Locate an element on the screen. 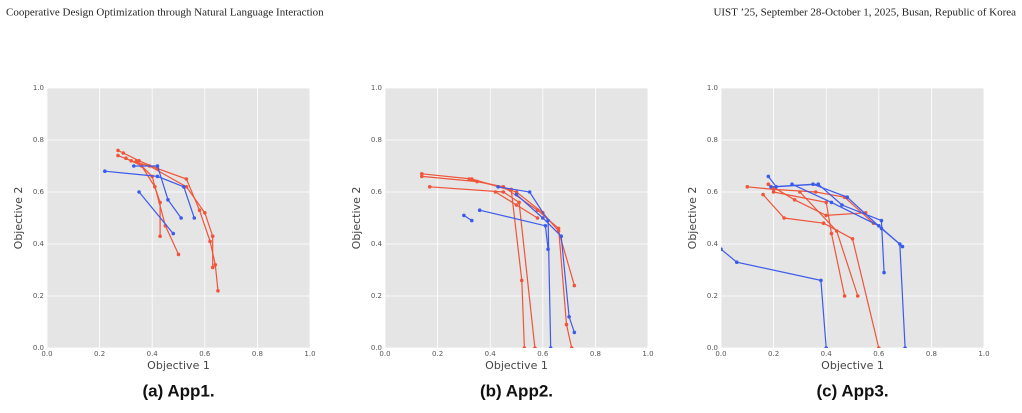 The width and height of the screenshot is (1022, 413). x-tick-label: 0.4 is located at coordinates (491, 354).